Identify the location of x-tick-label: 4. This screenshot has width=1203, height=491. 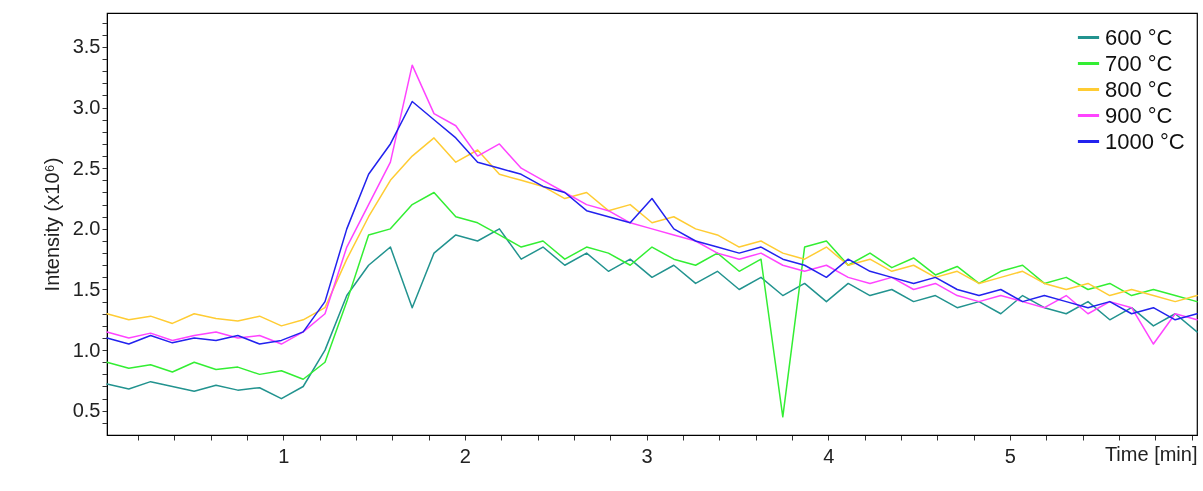
(829, 455).